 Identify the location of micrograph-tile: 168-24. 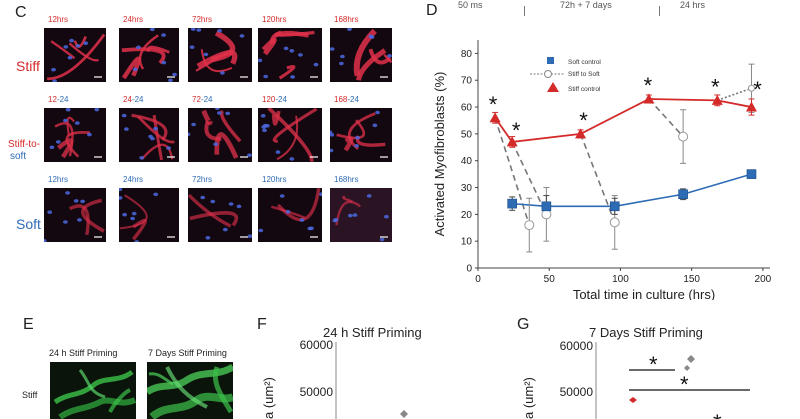
(359, 128).